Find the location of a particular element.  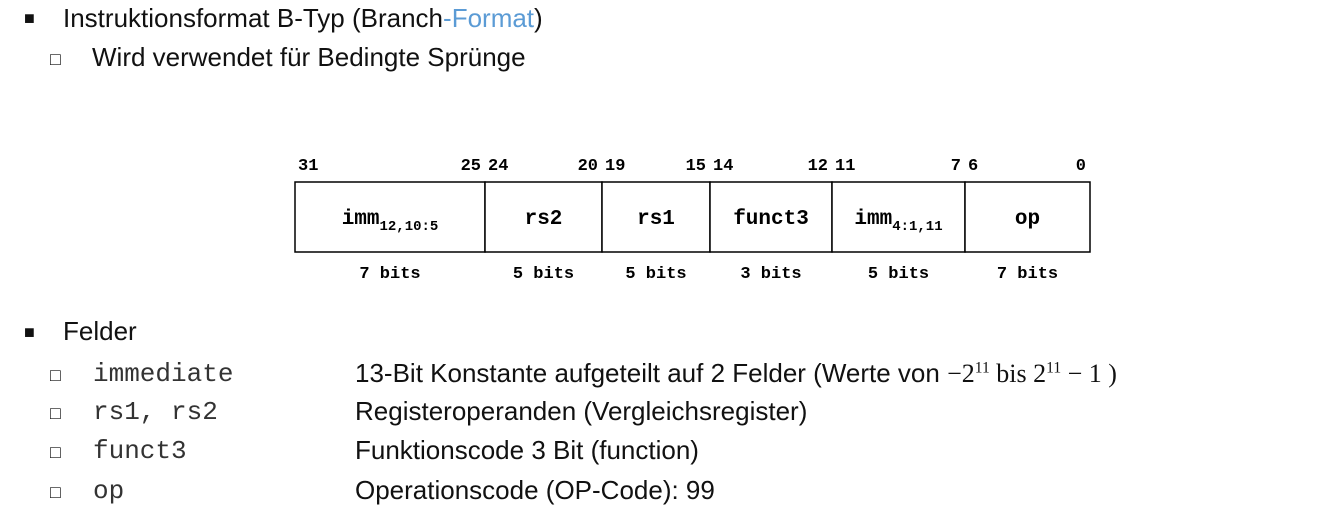

bit-index: 24 is located at coordinates (498, 166).